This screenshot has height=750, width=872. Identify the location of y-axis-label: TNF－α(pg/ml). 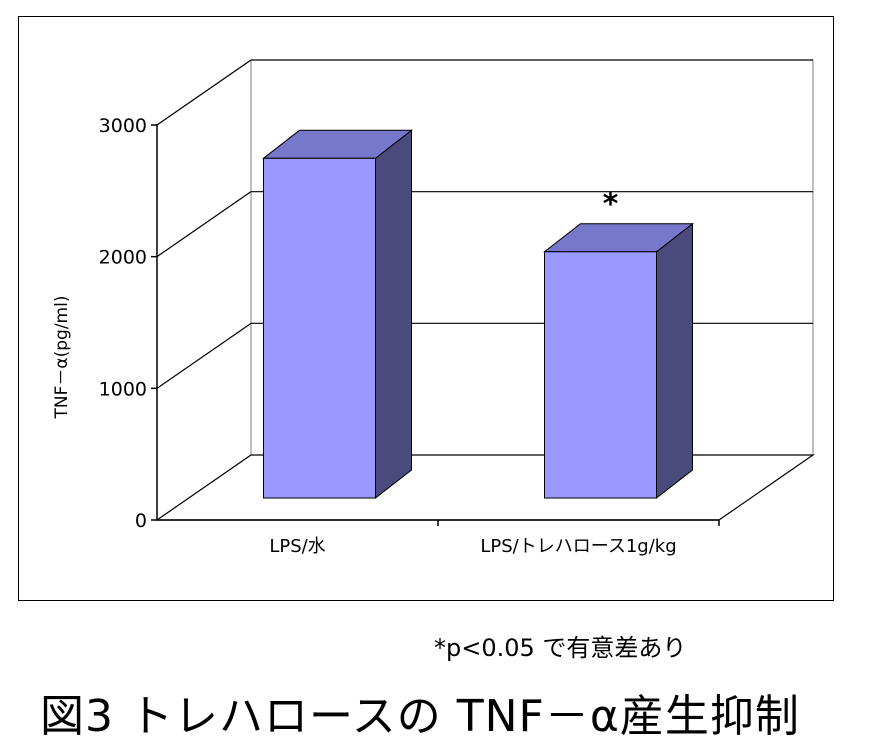
(62, 358).